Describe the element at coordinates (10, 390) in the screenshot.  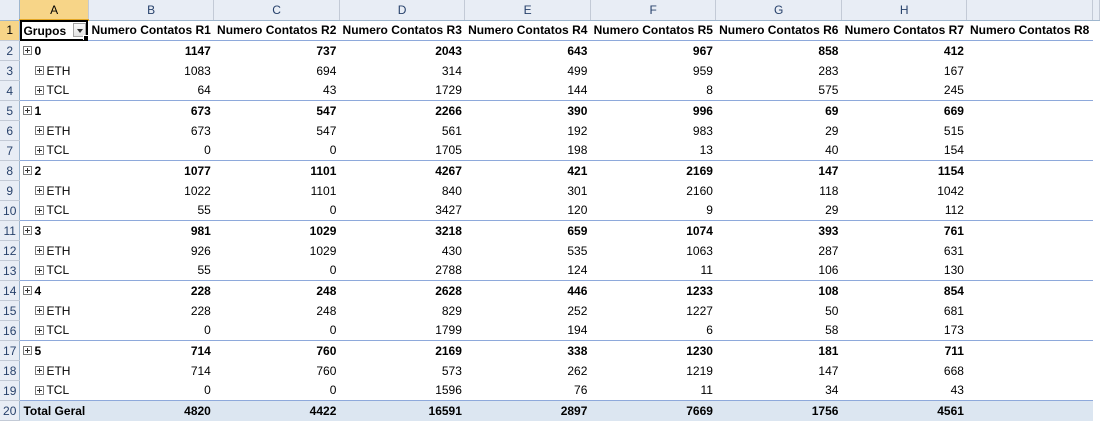
I see `row-header: 19` at that location.